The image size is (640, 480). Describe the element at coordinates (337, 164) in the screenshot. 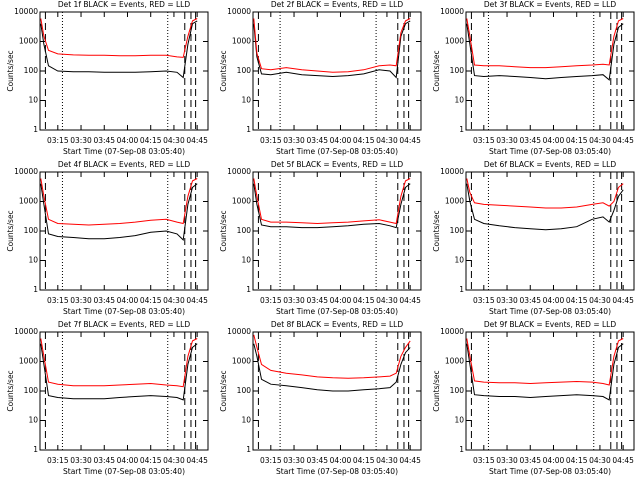

I see `chart-title: Det 5f BLACK = Events, RED = LLD` at that location.